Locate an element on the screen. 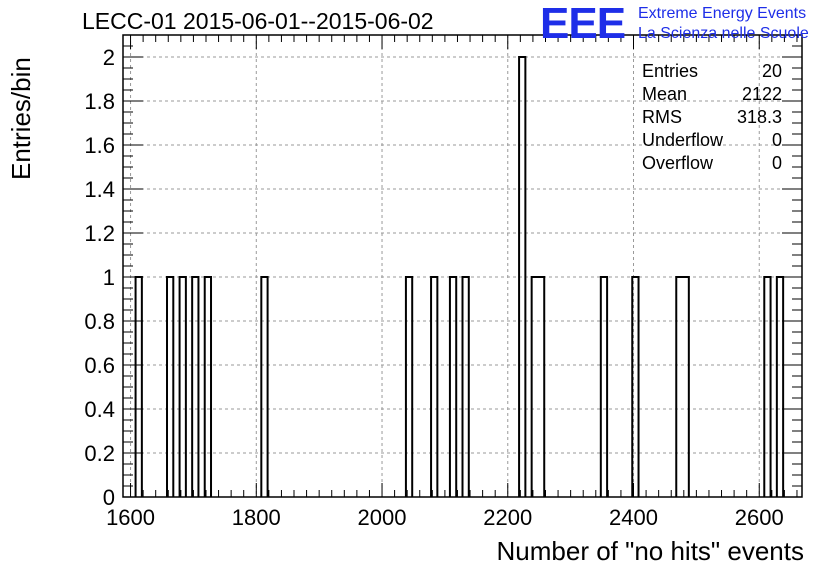  x-tick-label: 2600 is located at coordinates (759, 517).